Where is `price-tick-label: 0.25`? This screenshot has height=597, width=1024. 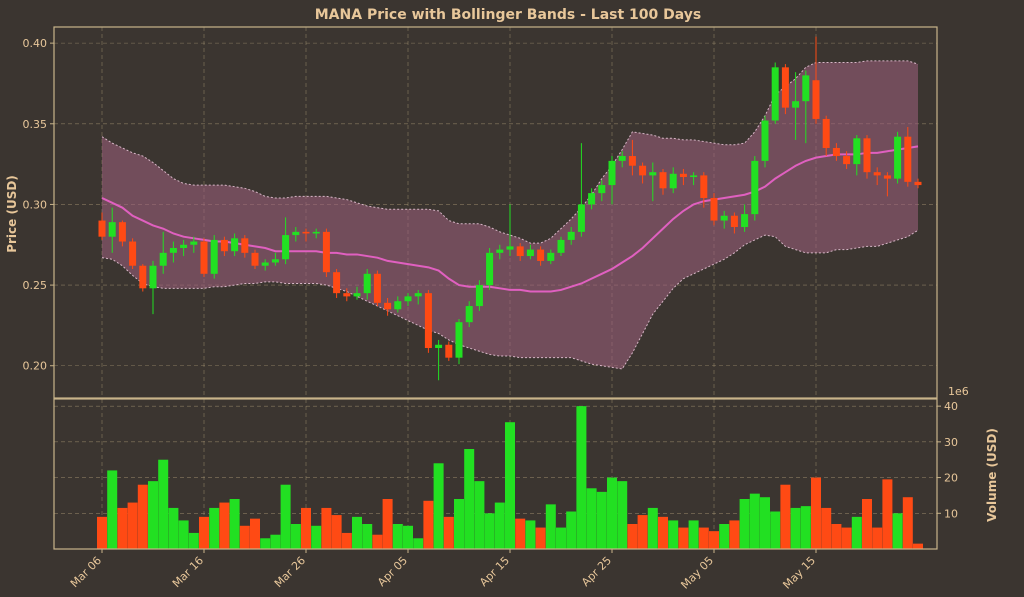 price-tick-label: 0.25 is located at coordinates (35, 285).